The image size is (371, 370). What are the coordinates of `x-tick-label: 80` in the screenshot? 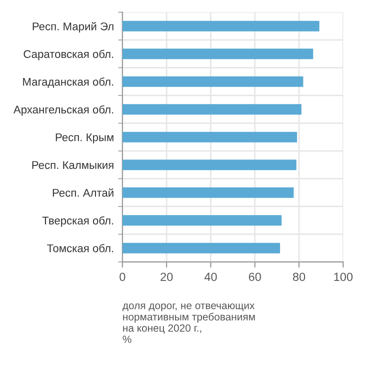 It's located at (299, 277).